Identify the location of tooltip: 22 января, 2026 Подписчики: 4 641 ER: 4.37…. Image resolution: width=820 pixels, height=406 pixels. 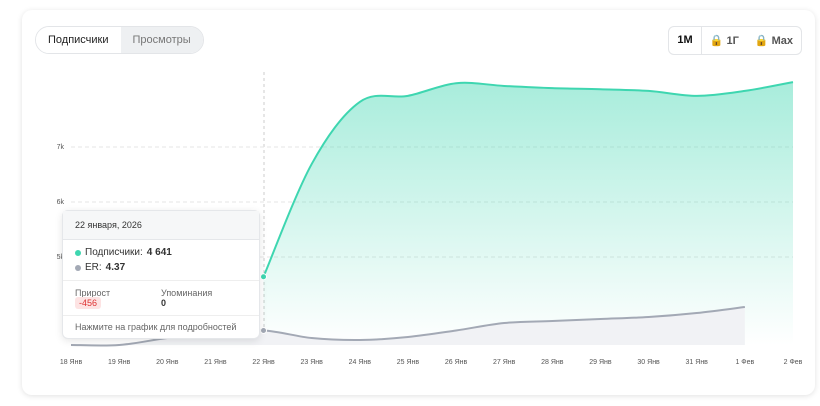
(161, 274).